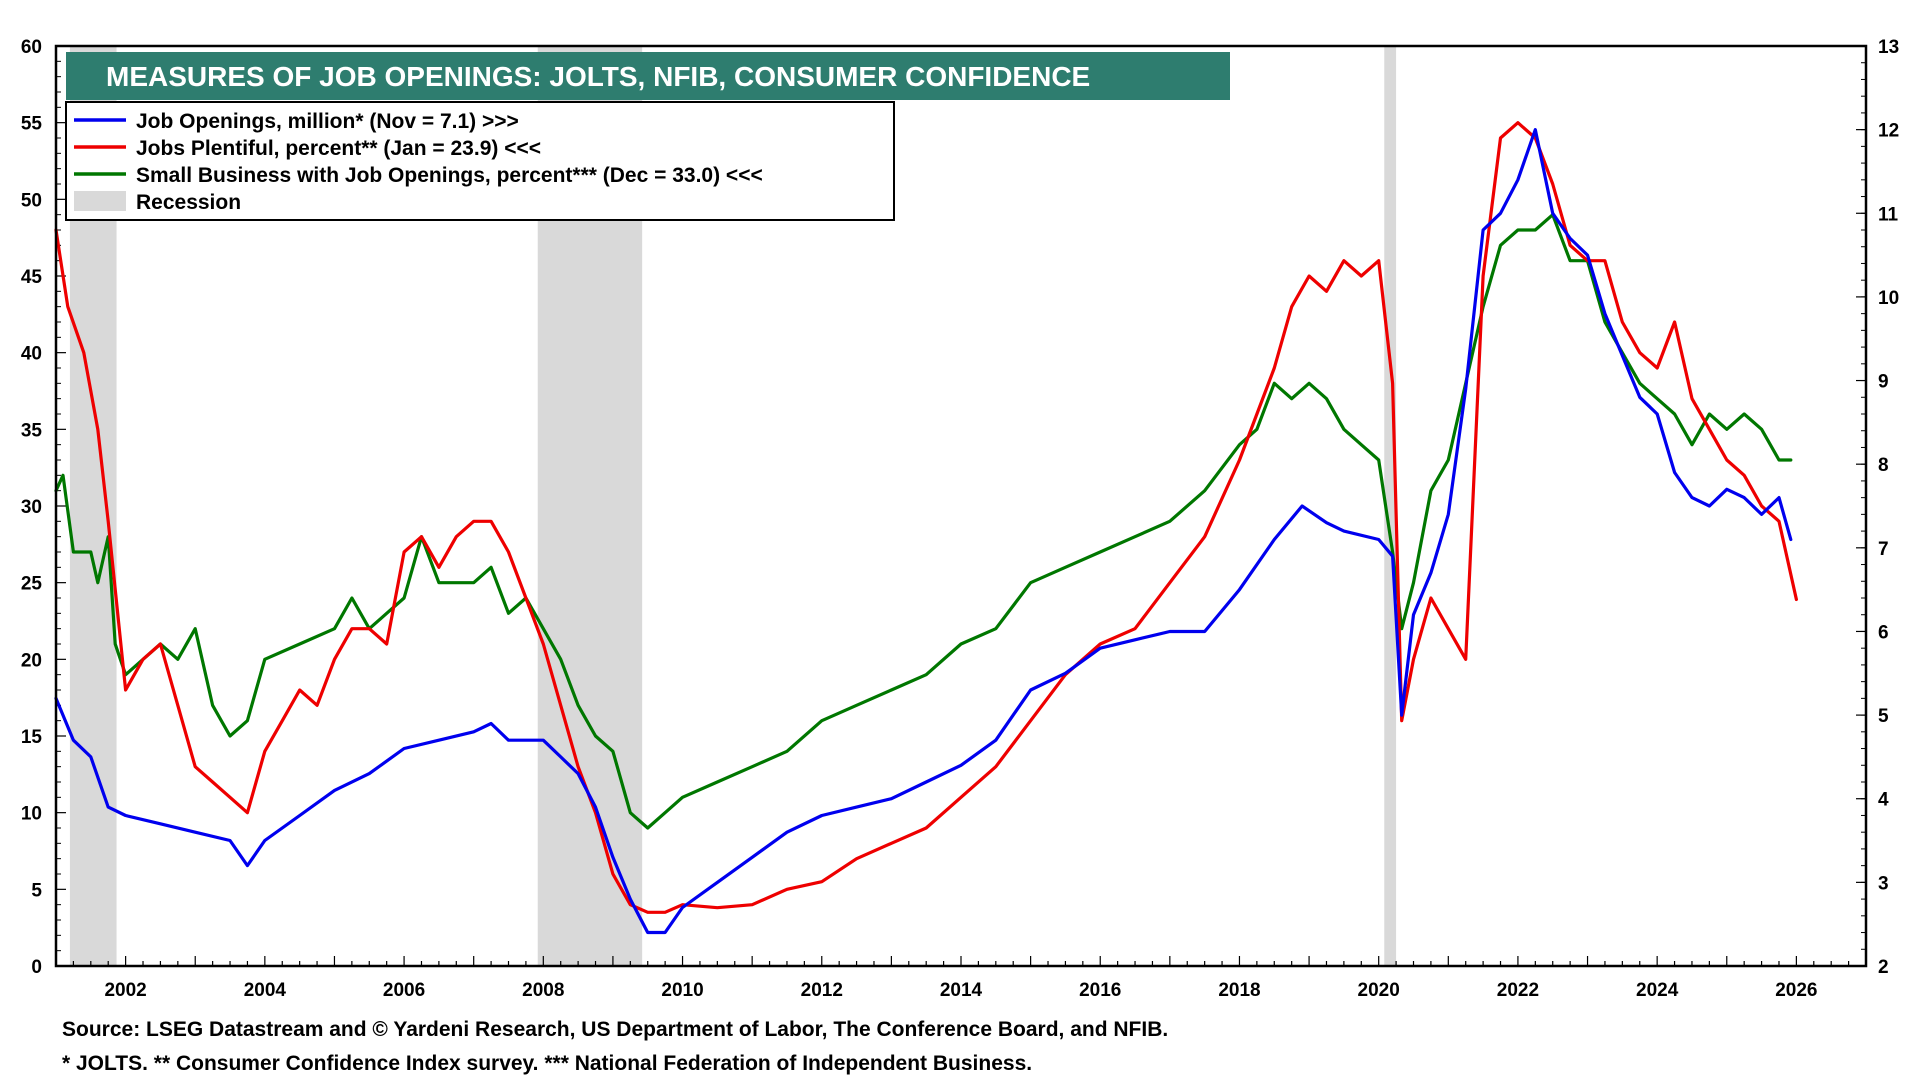 The image size is (1920, 1080). Describe the element at coordinates (265, 990) in the screenshot. I see `x-tick-label: 2004` at that location.